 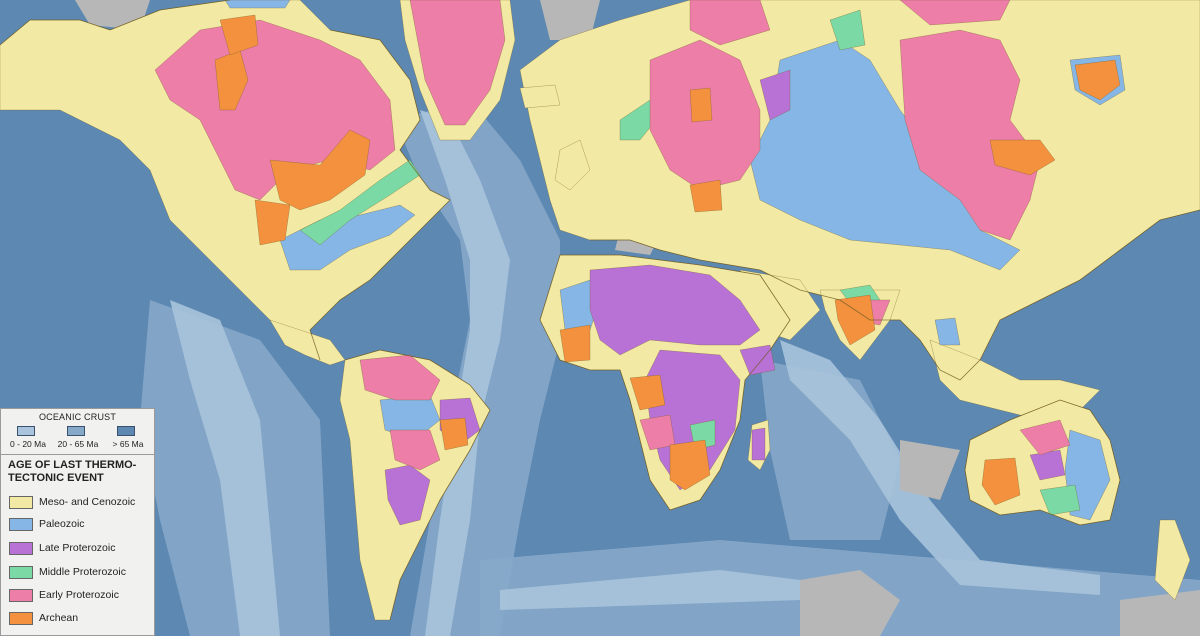 What do you see at coordinates (79, 595) in the screenshot?
I see `legend-label: Early Proterozoic` at bounding box center [79, 595].